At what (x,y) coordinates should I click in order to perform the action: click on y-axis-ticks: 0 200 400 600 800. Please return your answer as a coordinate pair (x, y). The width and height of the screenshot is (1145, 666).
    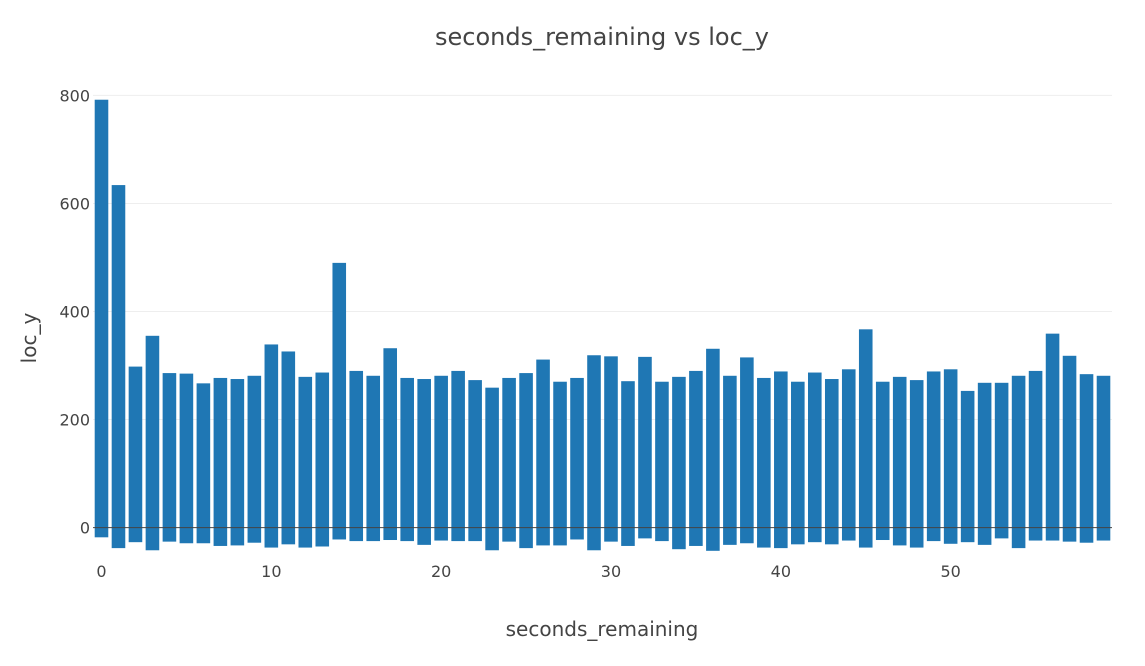
    Looking at the image, I should click on (74, 311).